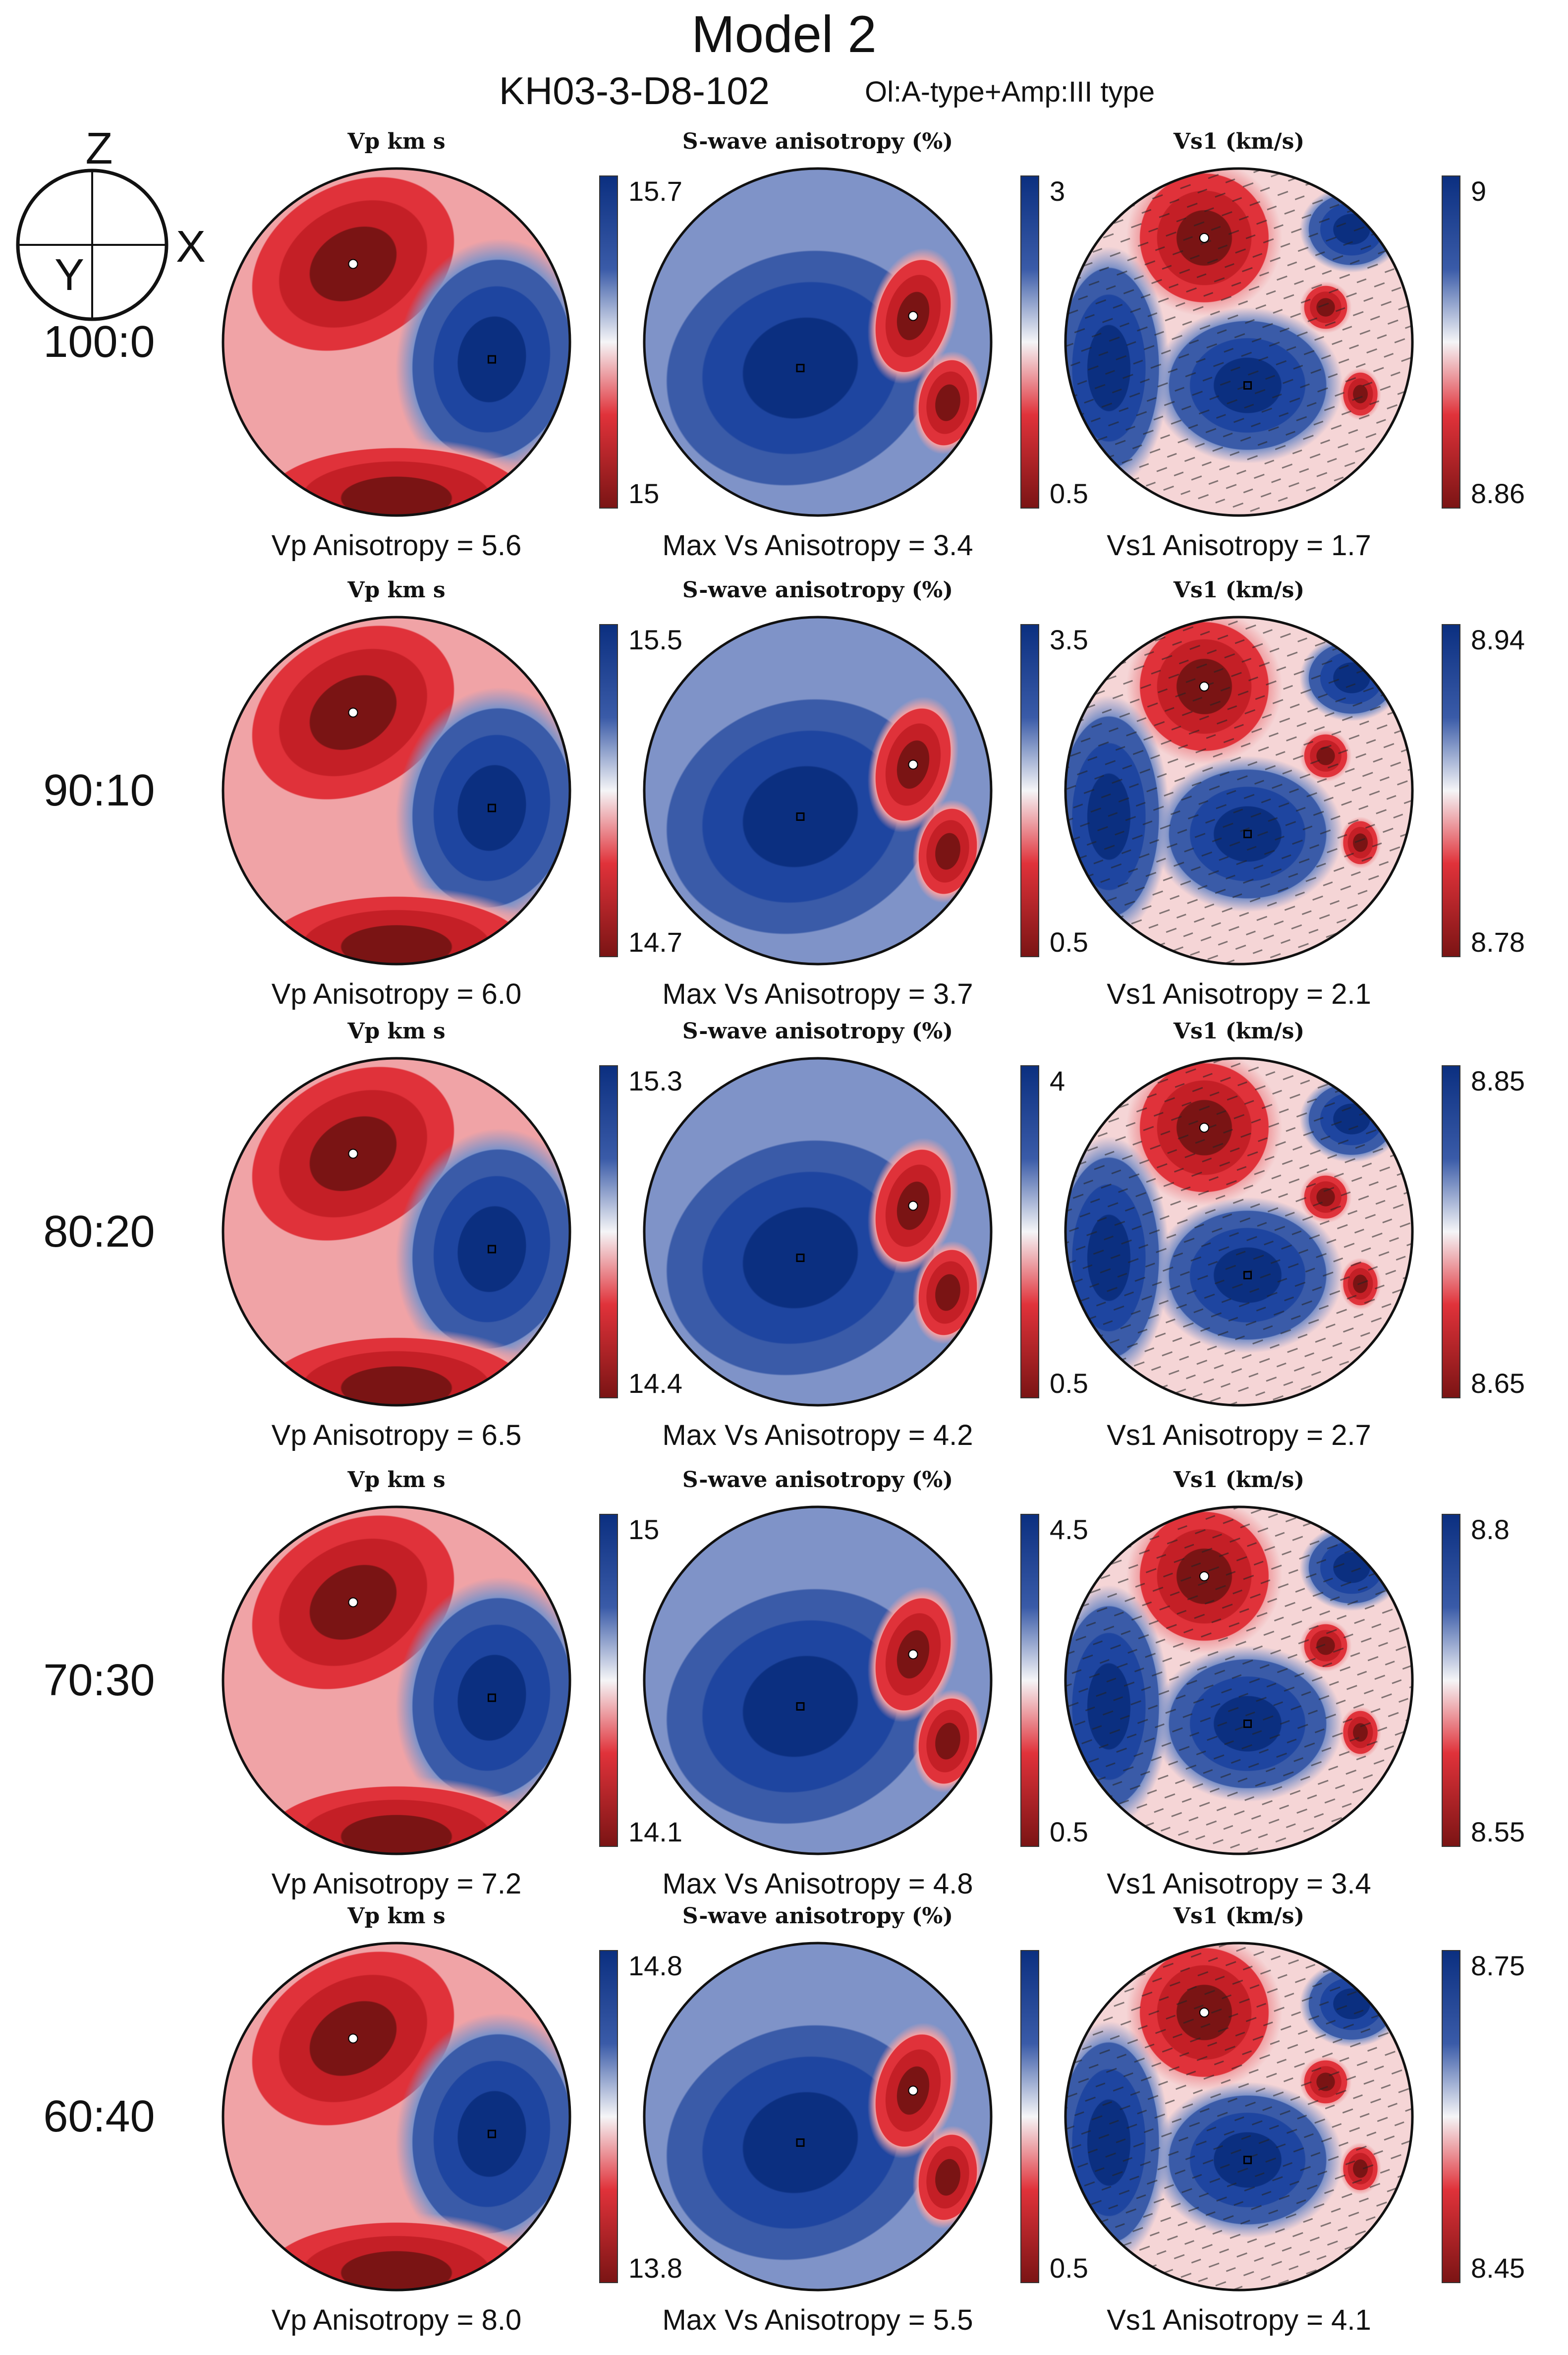 This screenshot has width=1568, height=2355. What do you see at coordinates (655, 1080) in the screenshot?
I see `colorbar-max-label: 15.3` at bounding box center [655, 1080].